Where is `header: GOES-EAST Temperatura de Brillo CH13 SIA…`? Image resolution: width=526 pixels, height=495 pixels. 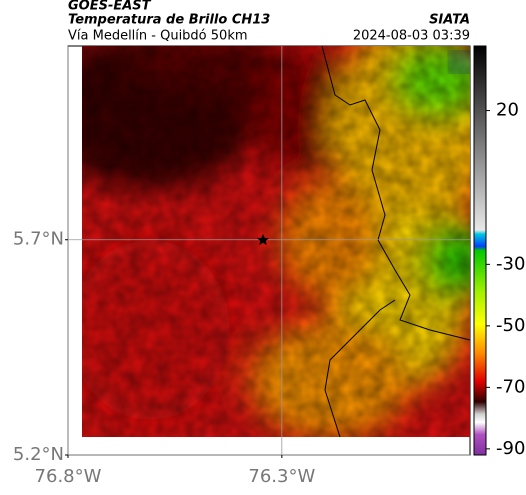
header: GOES-EAST Temperatura de Brillo CH13 SIA… is located at coordinates (269, 22).